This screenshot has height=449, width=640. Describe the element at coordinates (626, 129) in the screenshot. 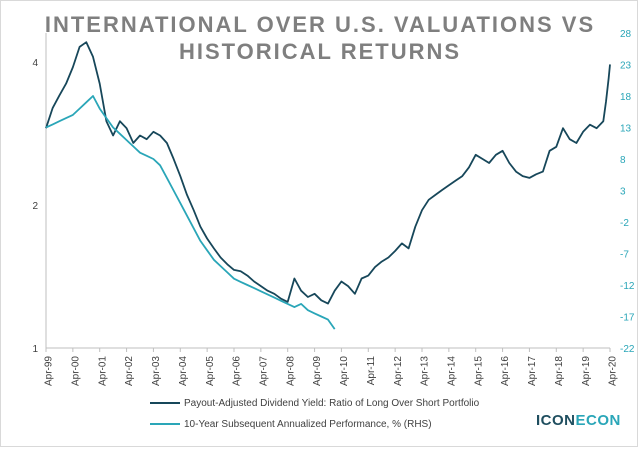

I see `right-tick-label: 13` at that location.